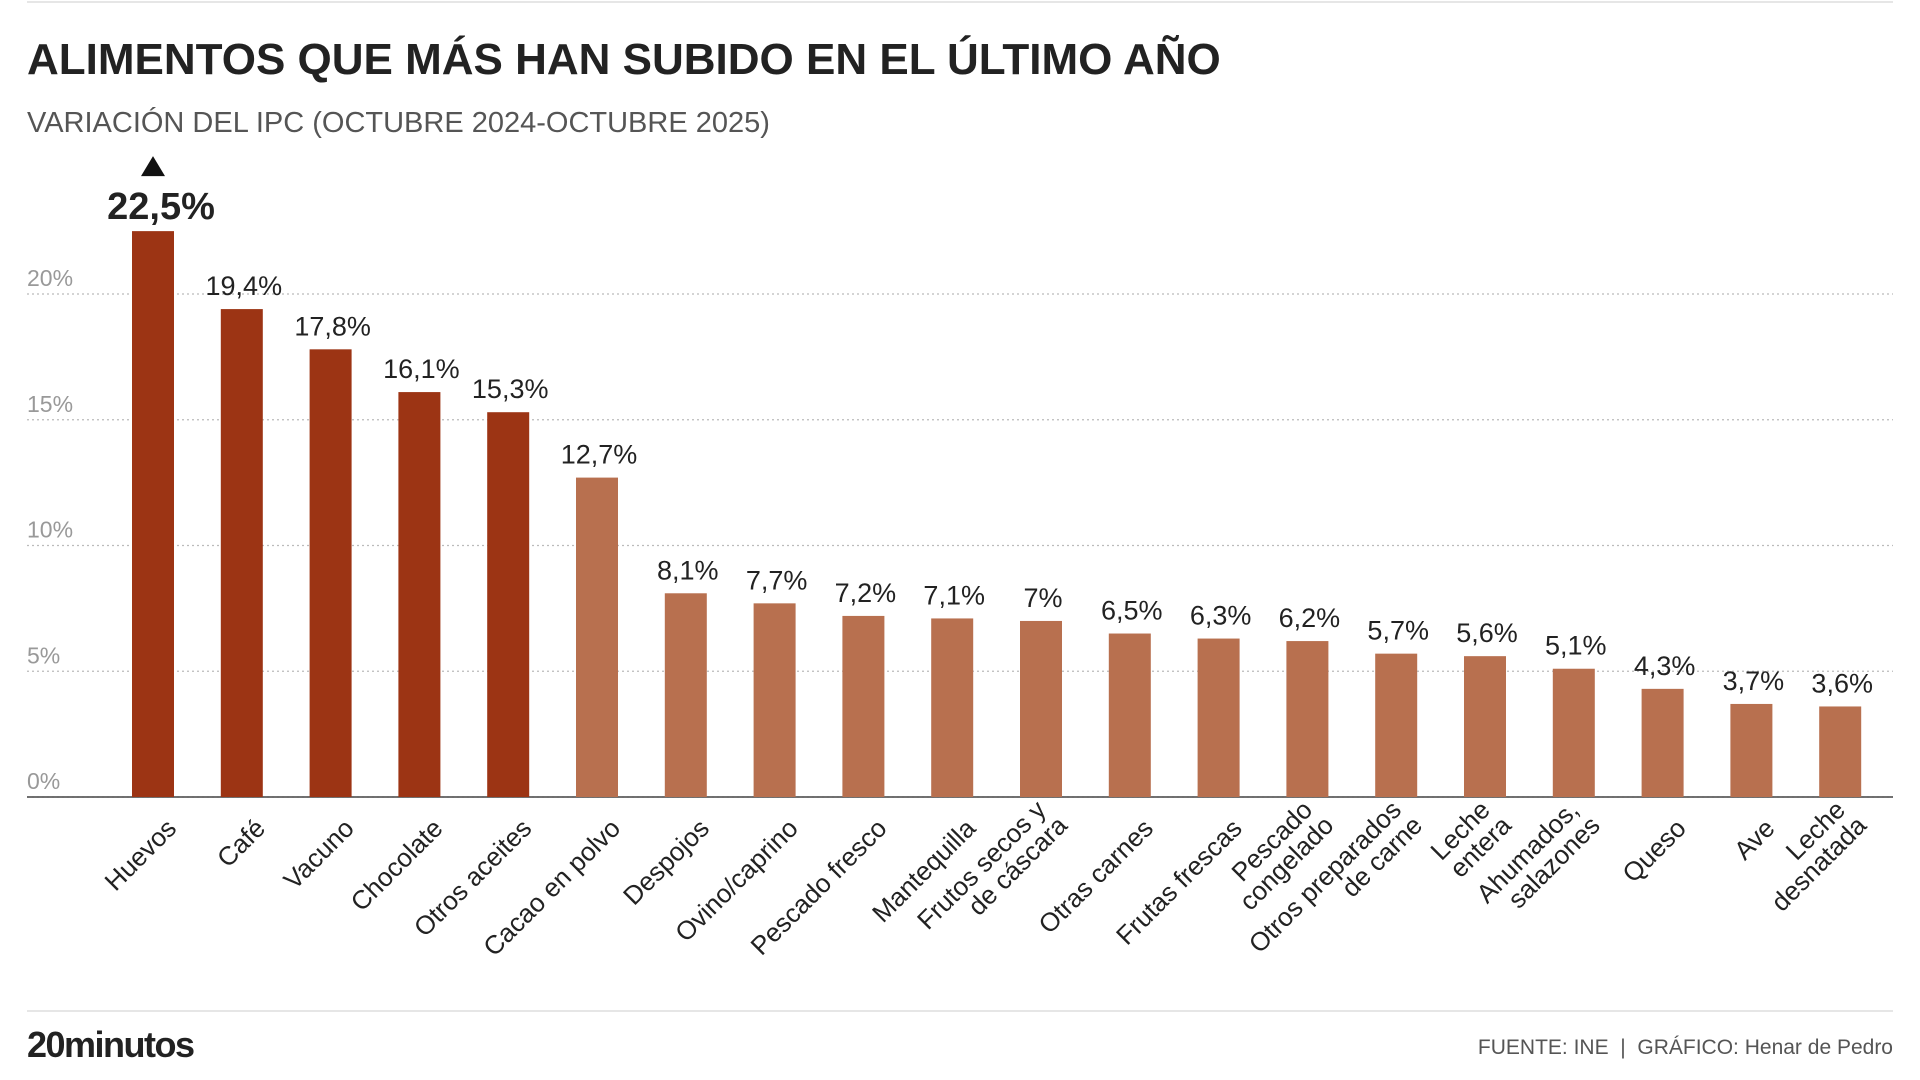 The width and height of the screenshot is (1920, 1080). Describe the element at coordinates (1398, 631) in the screenshot. I see `value-label: 5,7%` at that location.